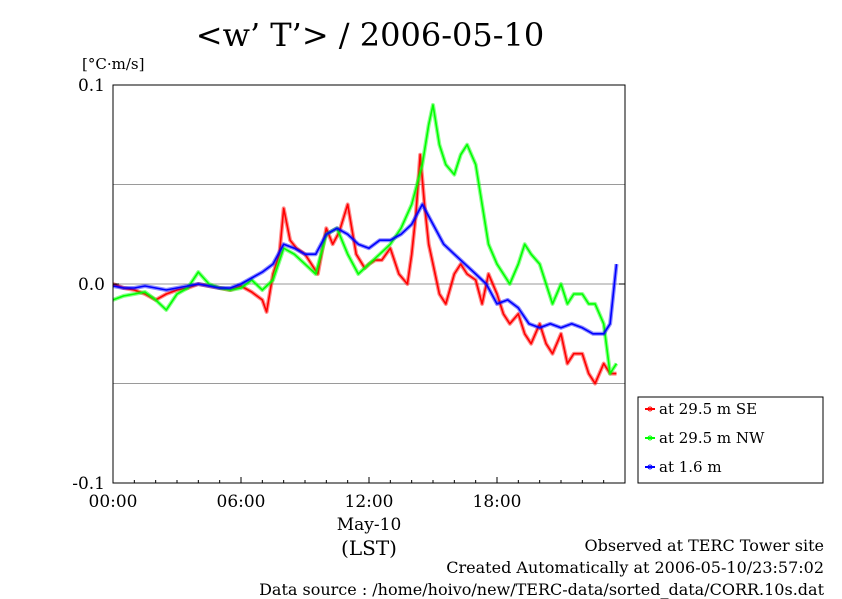 Image resolution: width=842 pixels, height=599 pixels. Describe the element at coordinates (369, 548) in the screenshot. I see `x-axis-label: (LST)` at that location.